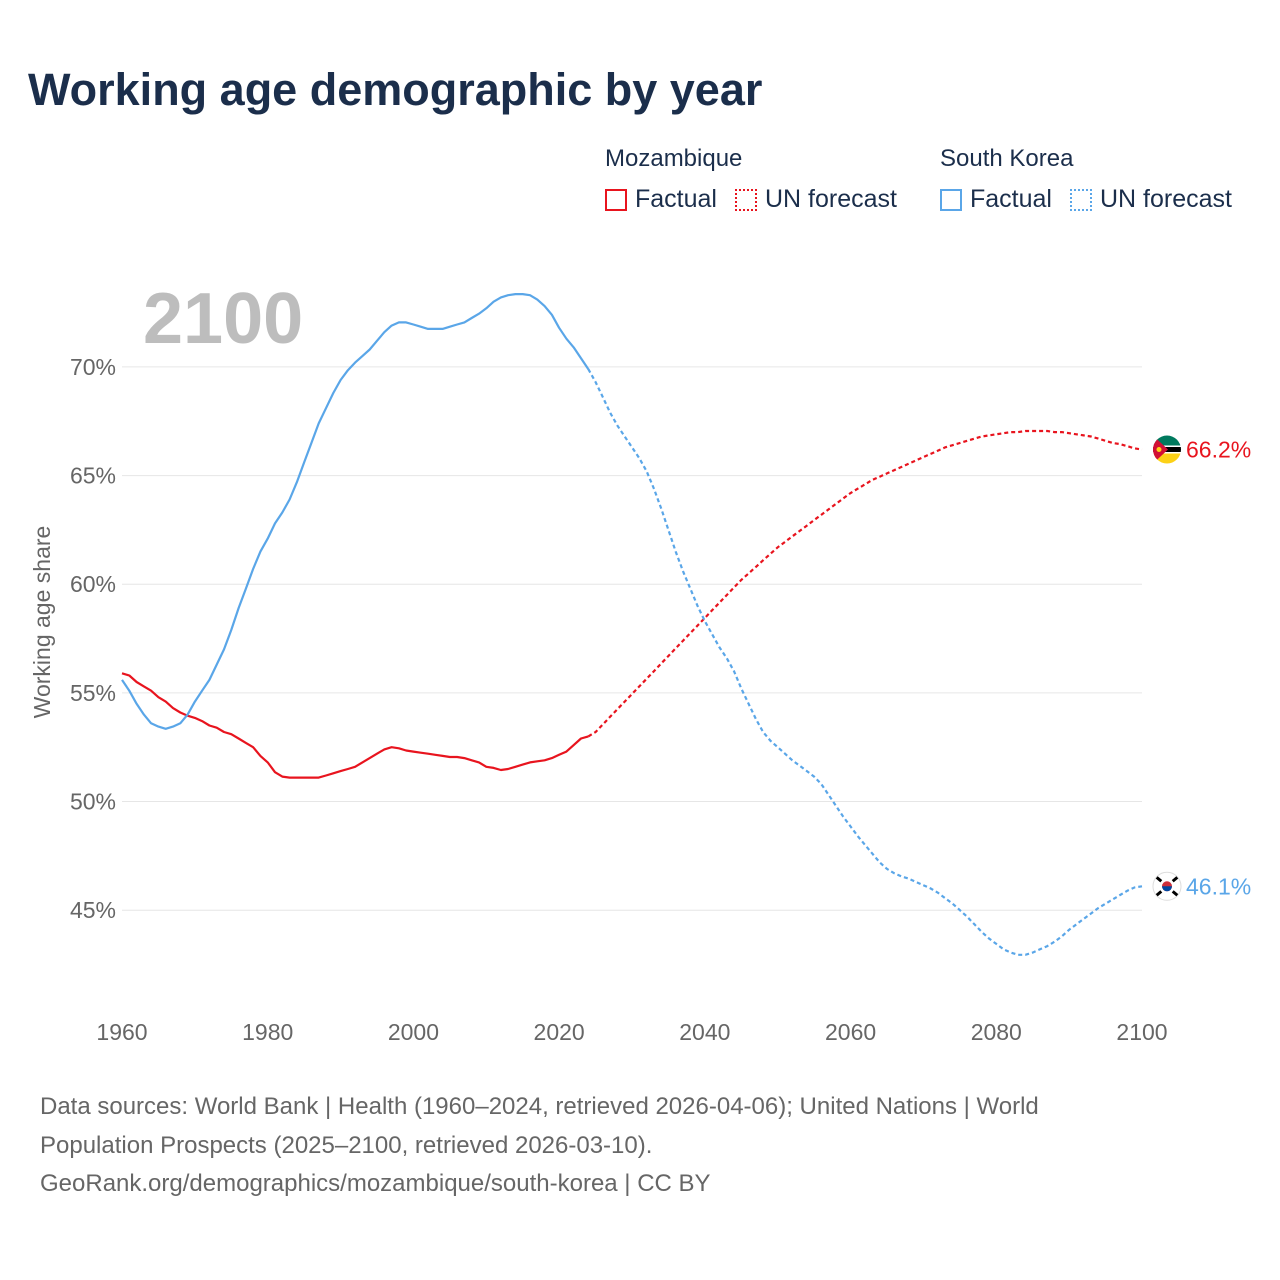  Describe the element at coordinates (559, 1032) in the screenshot. I see `x-tick-label: 2020` at that location.